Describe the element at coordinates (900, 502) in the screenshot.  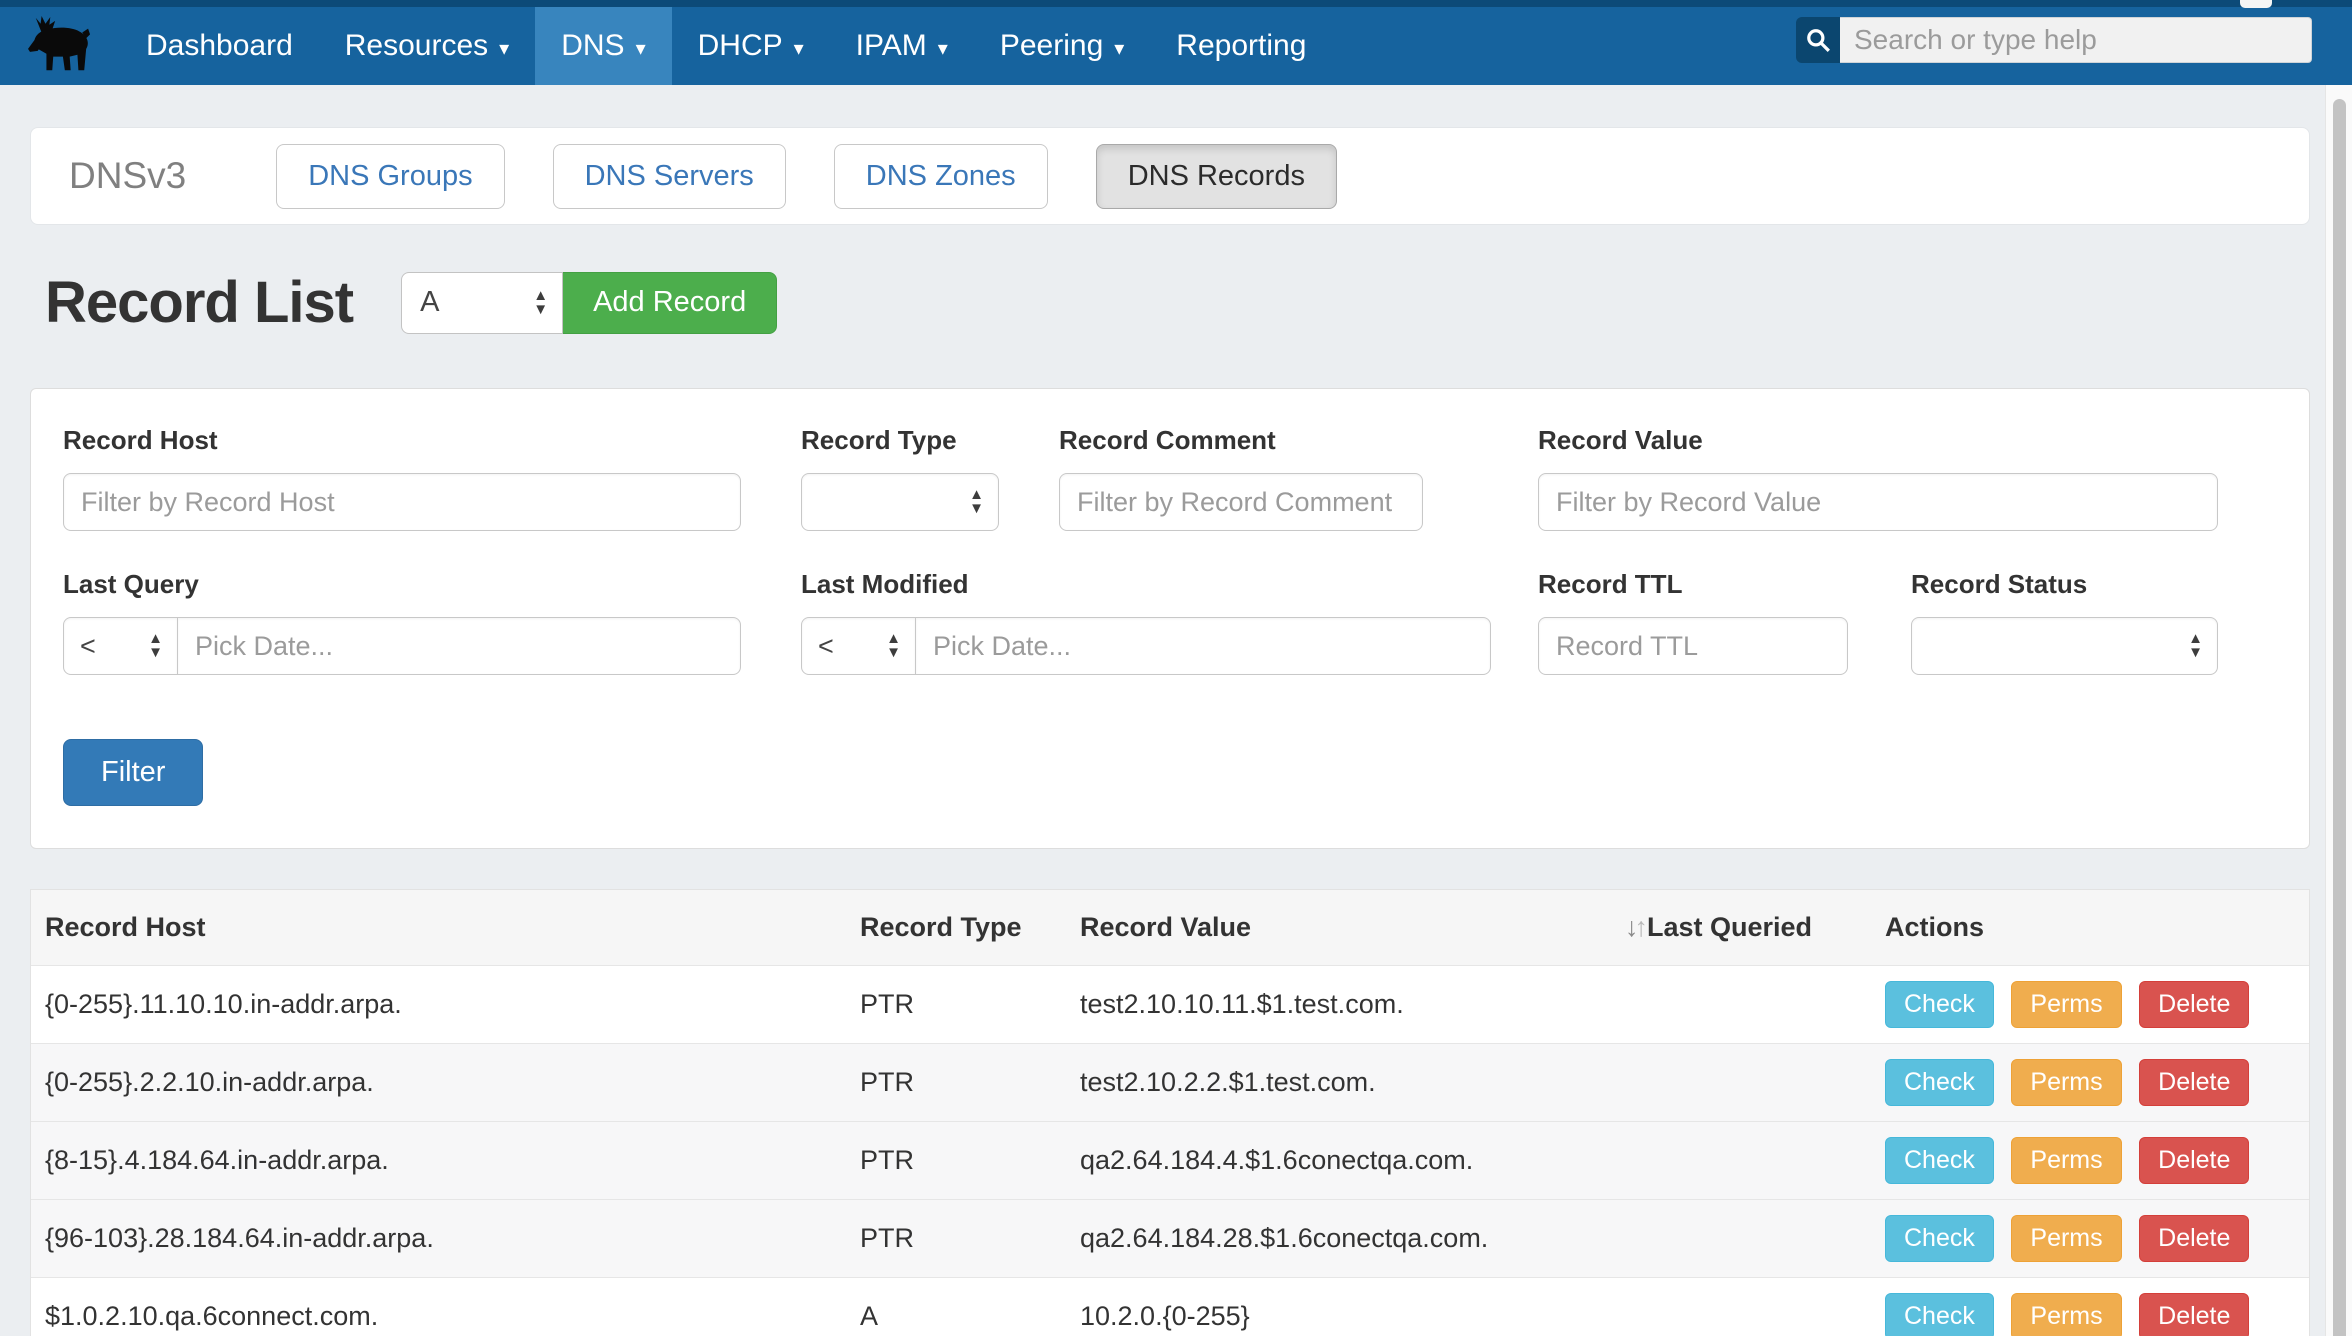
I see `record-type-filter-select: ▲ ▼` at that location.